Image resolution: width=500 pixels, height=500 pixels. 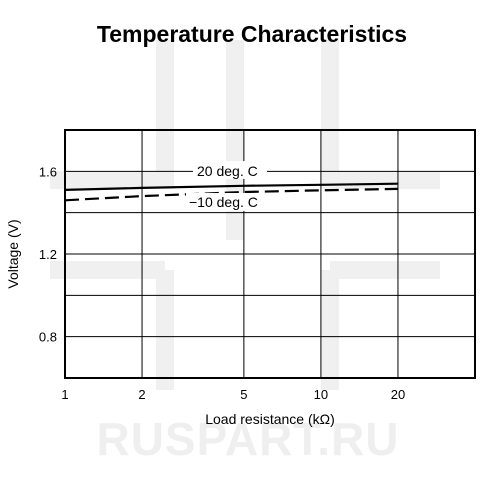 What do you see at coordinates (398, 394) in the screenshot?
I see `x-tick-label: 20` at bounding box center [398, 394].